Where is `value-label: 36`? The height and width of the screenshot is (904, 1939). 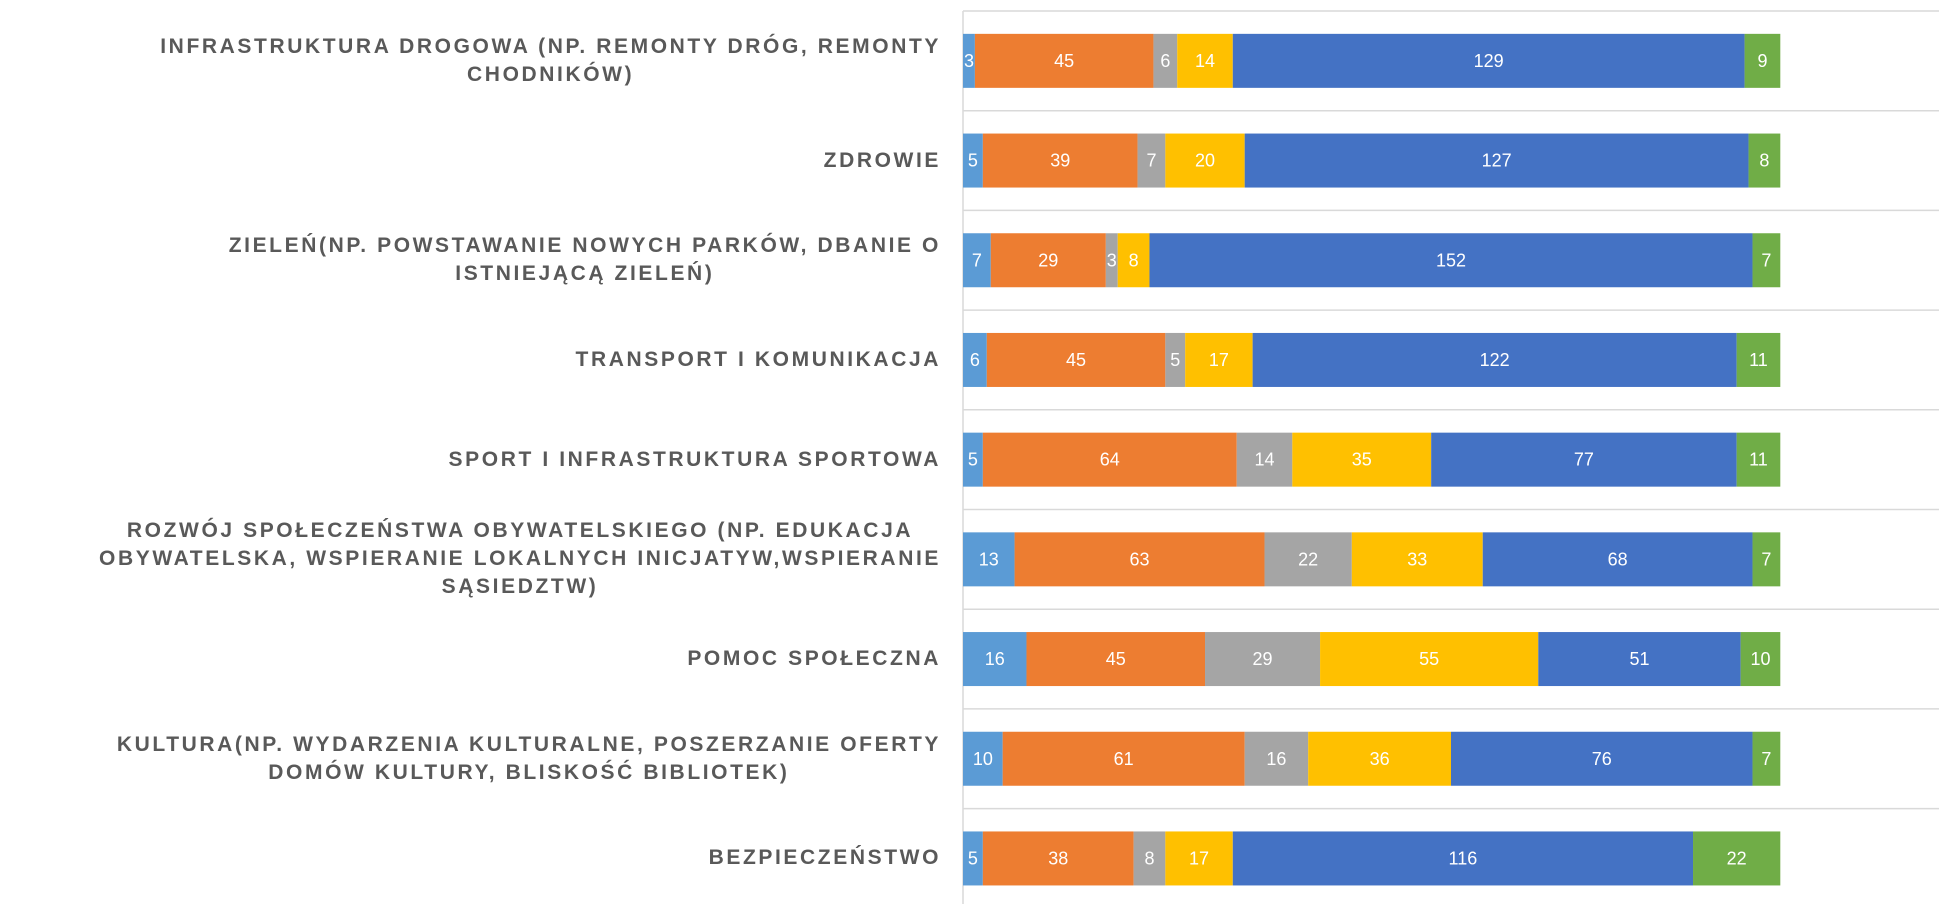 value-label: 36 is located at coordinates (1380, 759).